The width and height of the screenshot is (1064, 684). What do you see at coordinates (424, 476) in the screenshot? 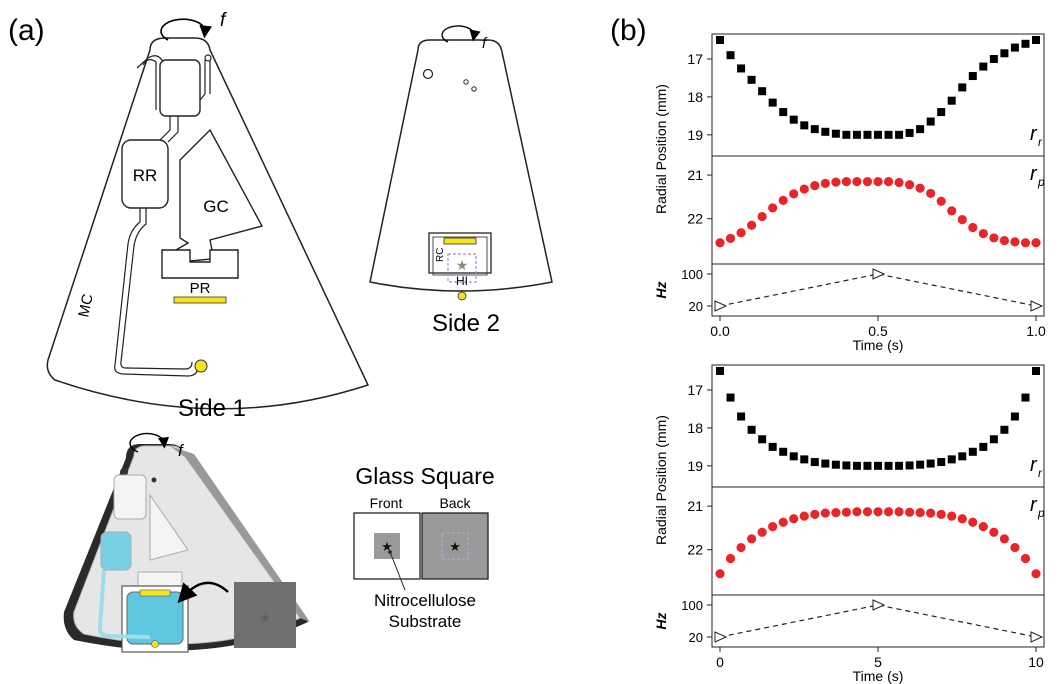
I see `glass-square-title: Glass Square` at bounding box center [424, 476].